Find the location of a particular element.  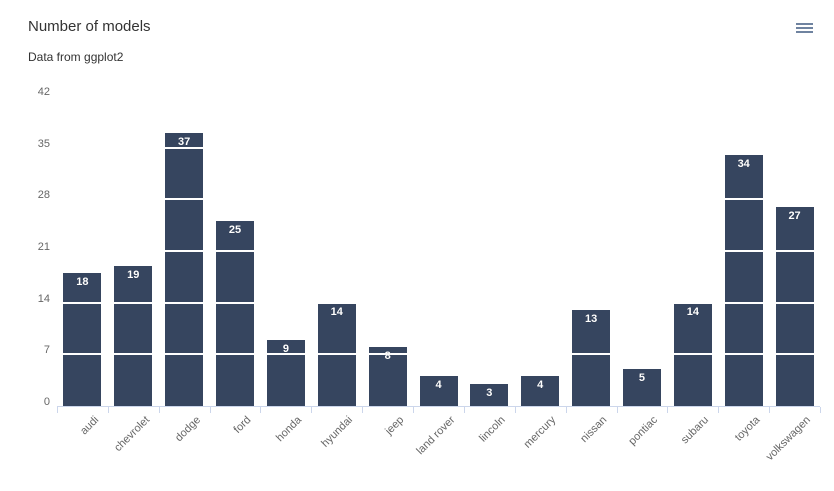

x-axis-label: lincoln is located at coordinates (492, 429).